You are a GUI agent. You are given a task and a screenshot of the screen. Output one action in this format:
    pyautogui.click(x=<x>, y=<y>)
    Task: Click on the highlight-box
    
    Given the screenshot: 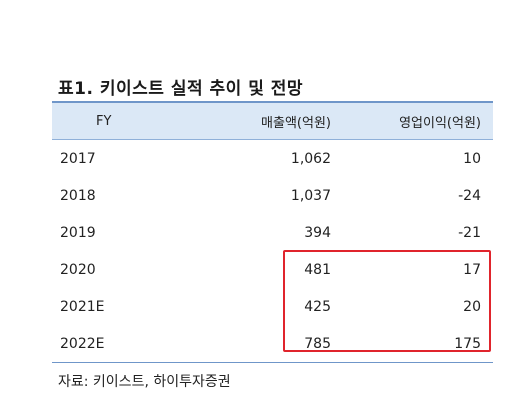 What is the action you would take?
    pyautogui.click(x=387, y=301)
    